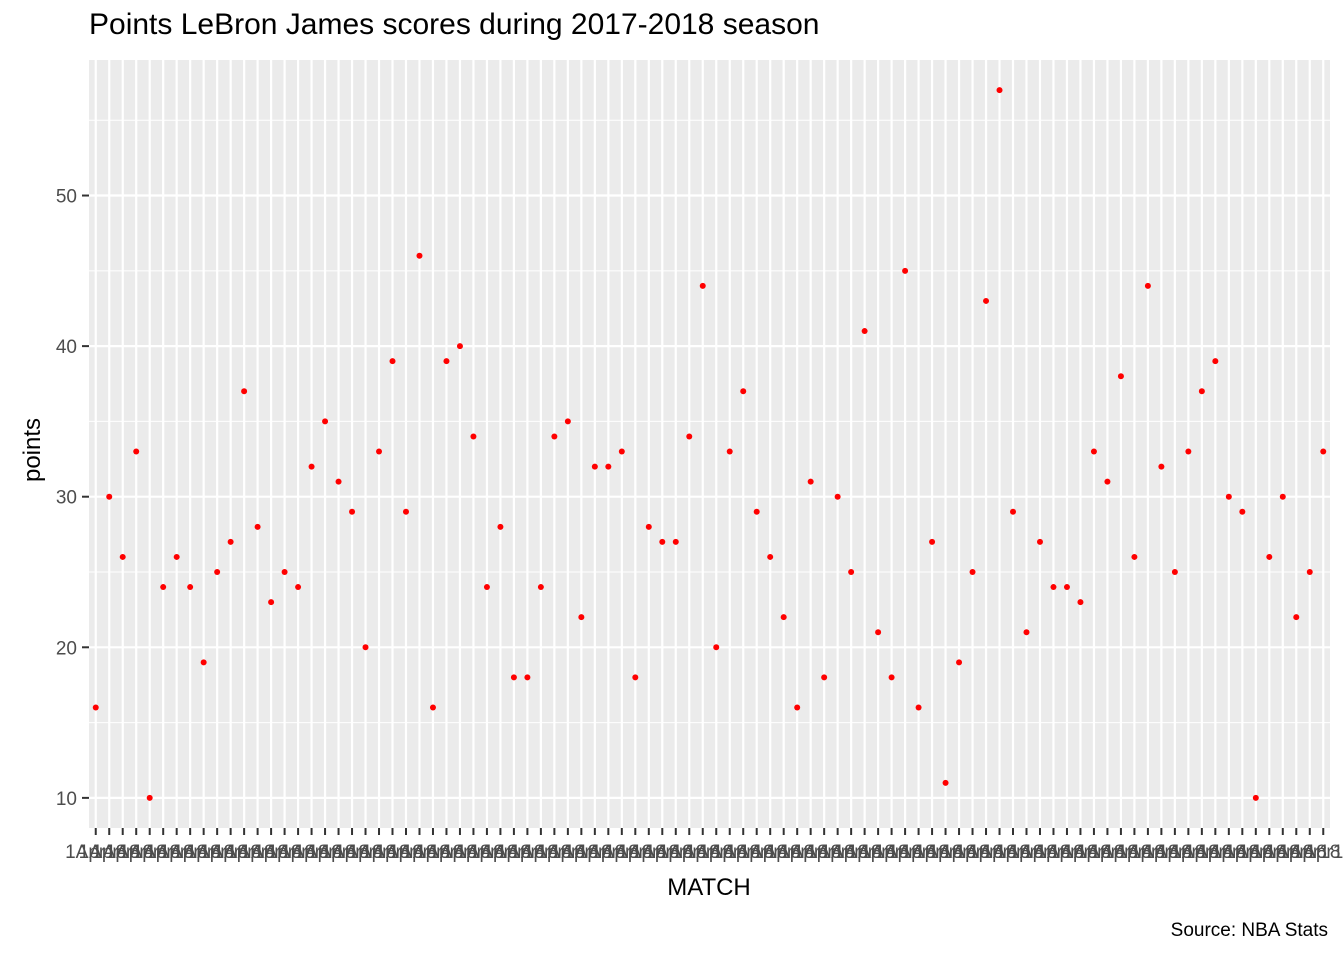  Describe the element at coordinates (66, 498) in the screenshot. I see `y-tick-label: 30` at that location.